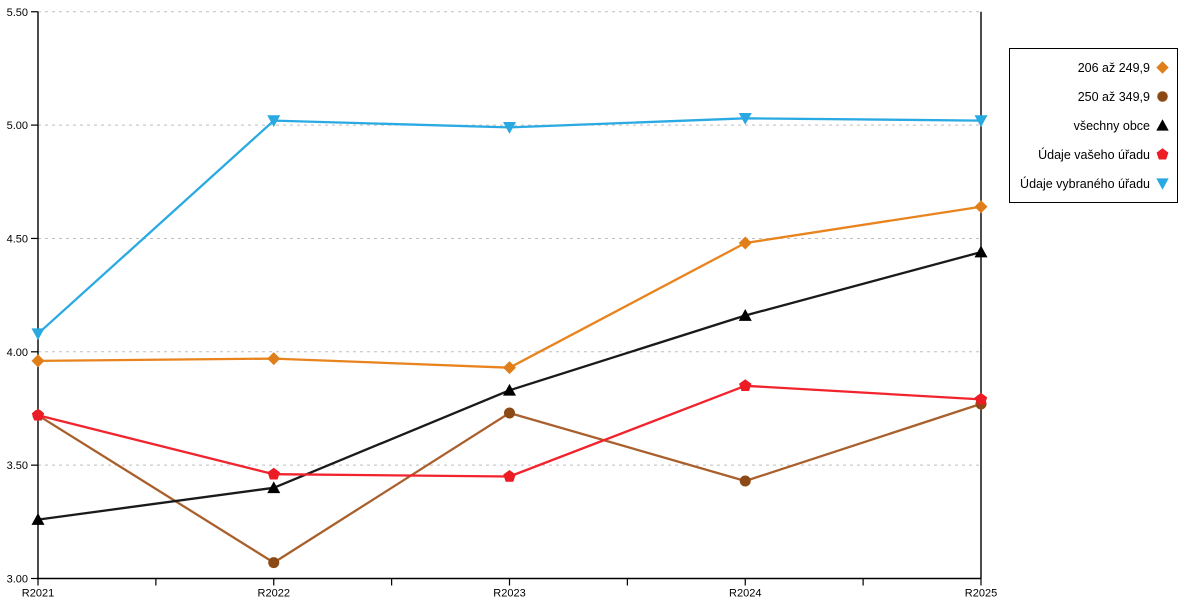 The width and height of the screenshot is (1200, 600). Describe the element at coordinates (1113, 96) in the screenshot. I see `legend-label: 250 až 349,9` at that location.